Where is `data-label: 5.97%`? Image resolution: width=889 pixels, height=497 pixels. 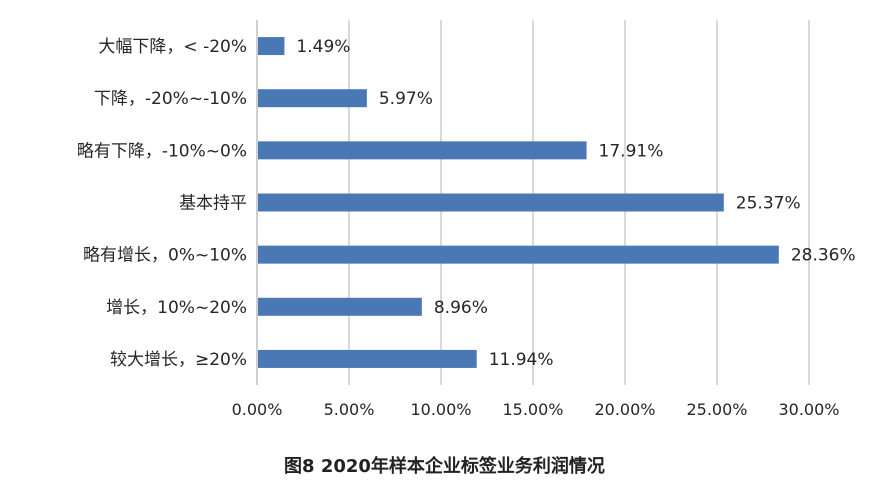 data-label: 5.97% is located at coordinates (406, 99).